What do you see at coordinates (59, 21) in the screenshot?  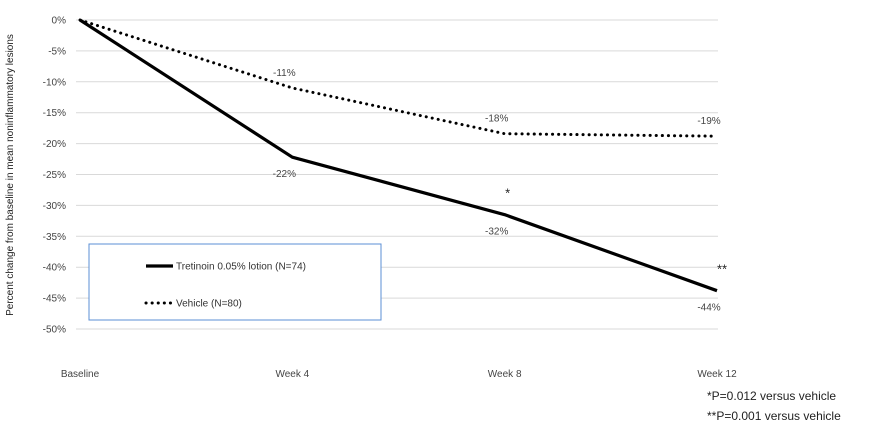 I see `y-tick-label: 0%` at bounding box center [59, 21].